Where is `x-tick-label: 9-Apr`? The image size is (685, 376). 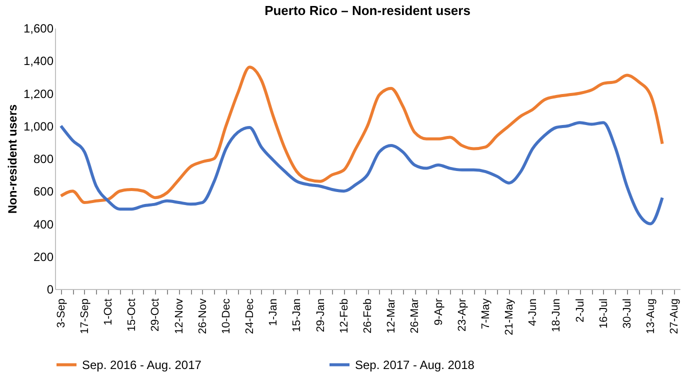
x-tick-label: 9-Apr is located at coordinates (438, 312).